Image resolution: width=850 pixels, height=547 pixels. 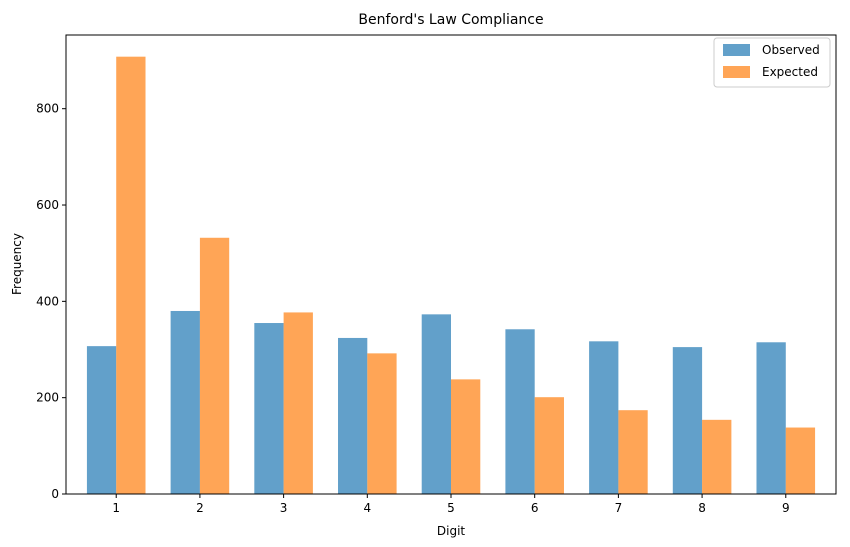 I want to click on y-ticks: 0 200 400 600 800, so click(x=51, y=301).